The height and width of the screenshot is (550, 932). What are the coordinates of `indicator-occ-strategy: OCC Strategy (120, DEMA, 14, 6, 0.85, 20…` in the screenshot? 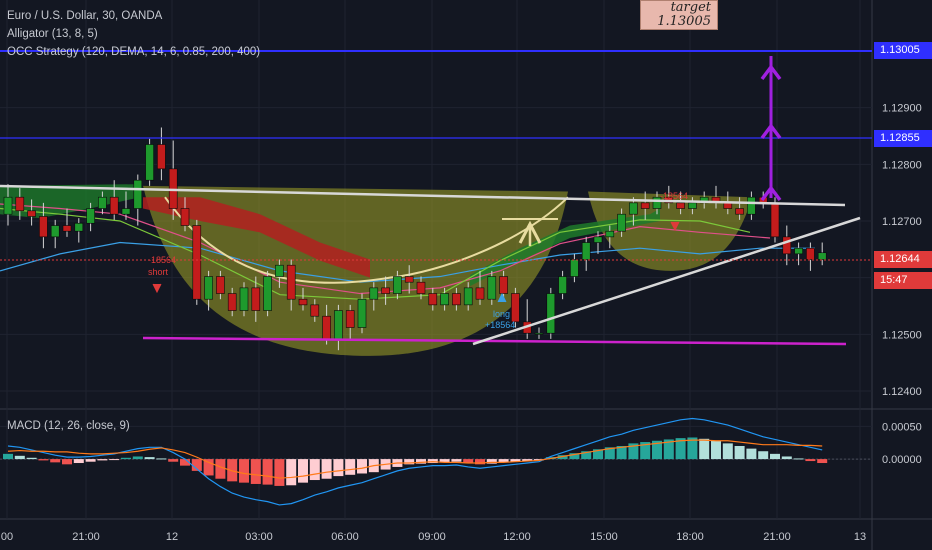 It's located at (134, 52).